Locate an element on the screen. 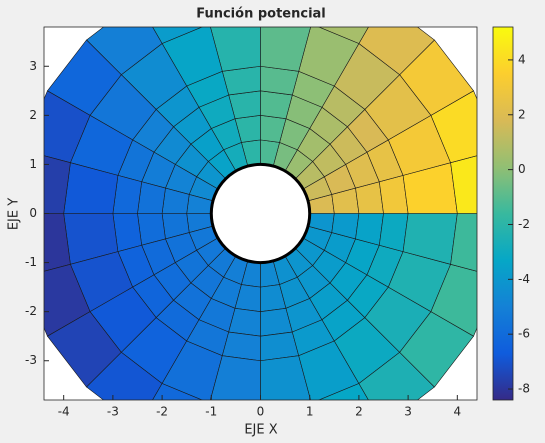 This screenshot has height=443, width=545. colorbar-tick-label: 2 is located at coordinates (522, 114).